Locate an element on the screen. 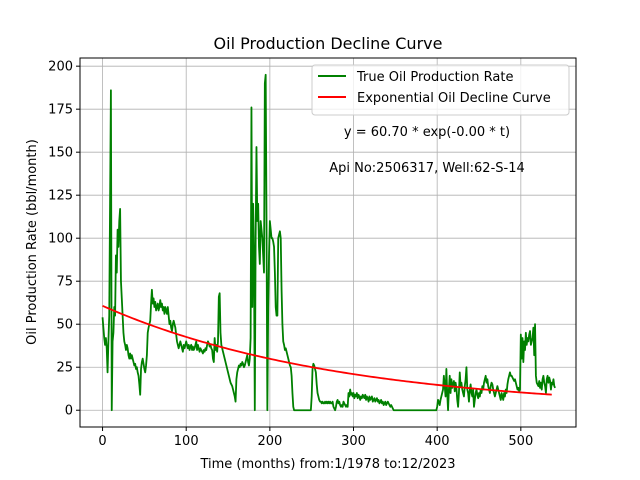 This screenshot has height=480, width=640. y-tick-label: 100 is located at coordinates (60, 239).